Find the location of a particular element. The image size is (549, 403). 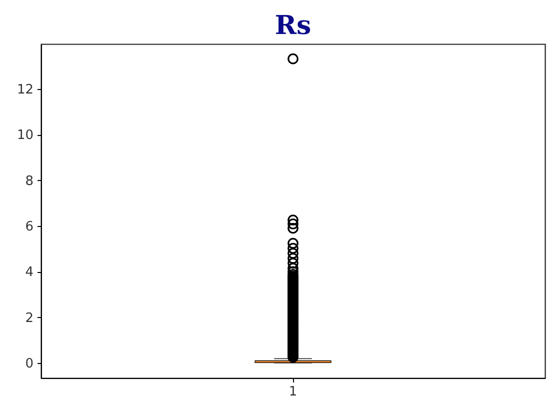

y-tick-label: 12 is located at coordinates (25, 90).